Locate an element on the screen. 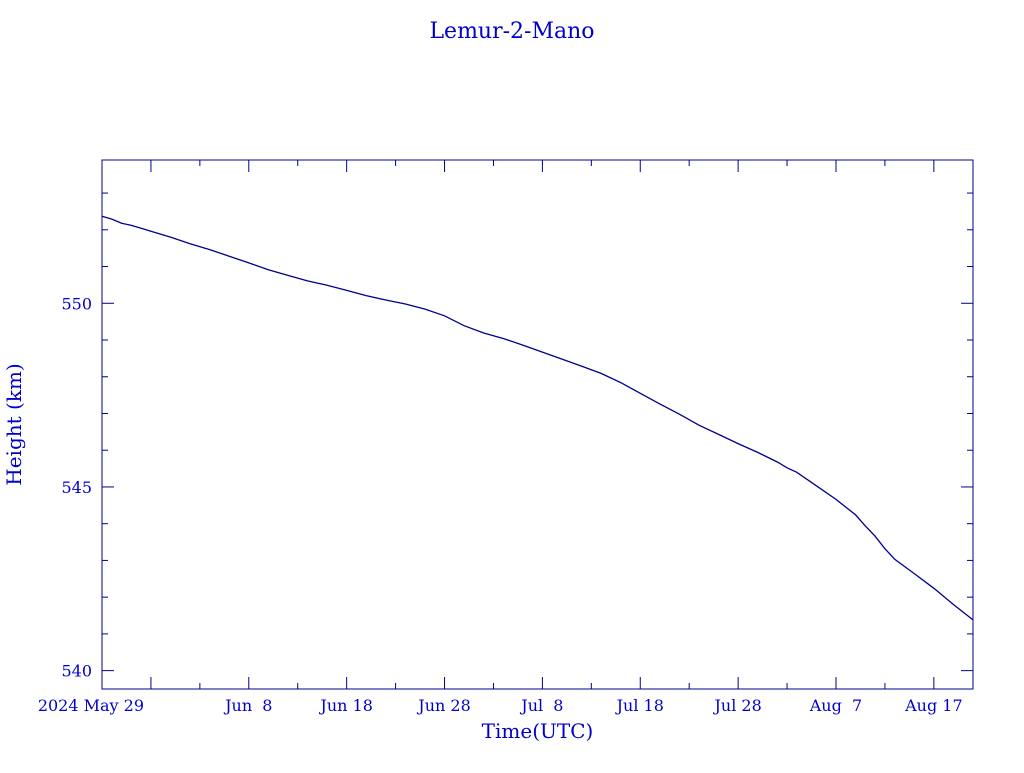  x-tick-label: 2024 May 29 is located at coordinates (91, 705).